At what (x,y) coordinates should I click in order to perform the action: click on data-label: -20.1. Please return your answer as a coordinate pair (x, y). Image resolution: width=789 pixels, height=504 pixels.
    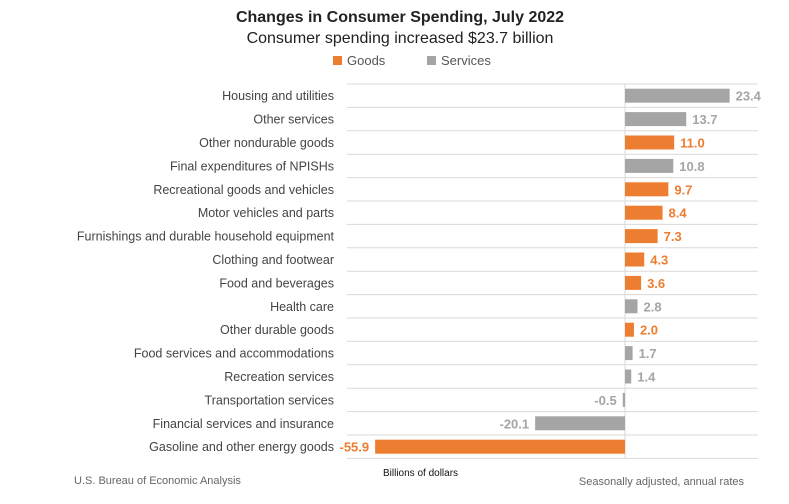
    Looking at the image, I should click on (515, 423).